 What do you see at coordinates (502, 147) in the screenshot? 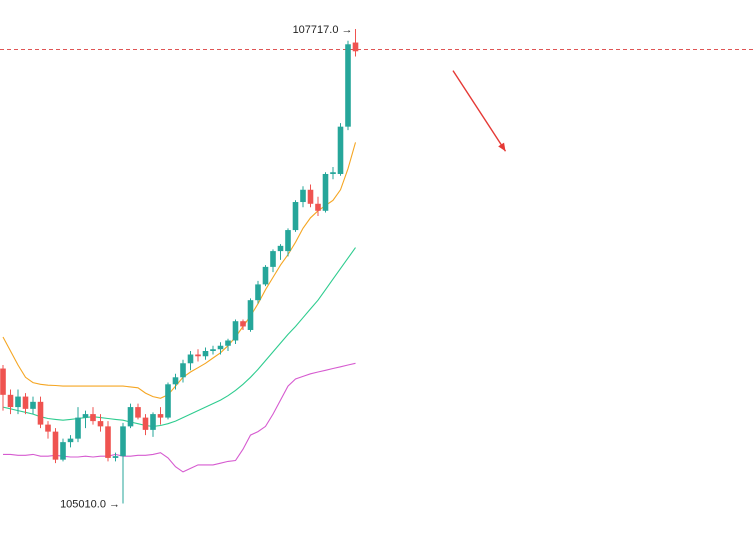
I see `arrow-head` at bounding box center [502, 147].